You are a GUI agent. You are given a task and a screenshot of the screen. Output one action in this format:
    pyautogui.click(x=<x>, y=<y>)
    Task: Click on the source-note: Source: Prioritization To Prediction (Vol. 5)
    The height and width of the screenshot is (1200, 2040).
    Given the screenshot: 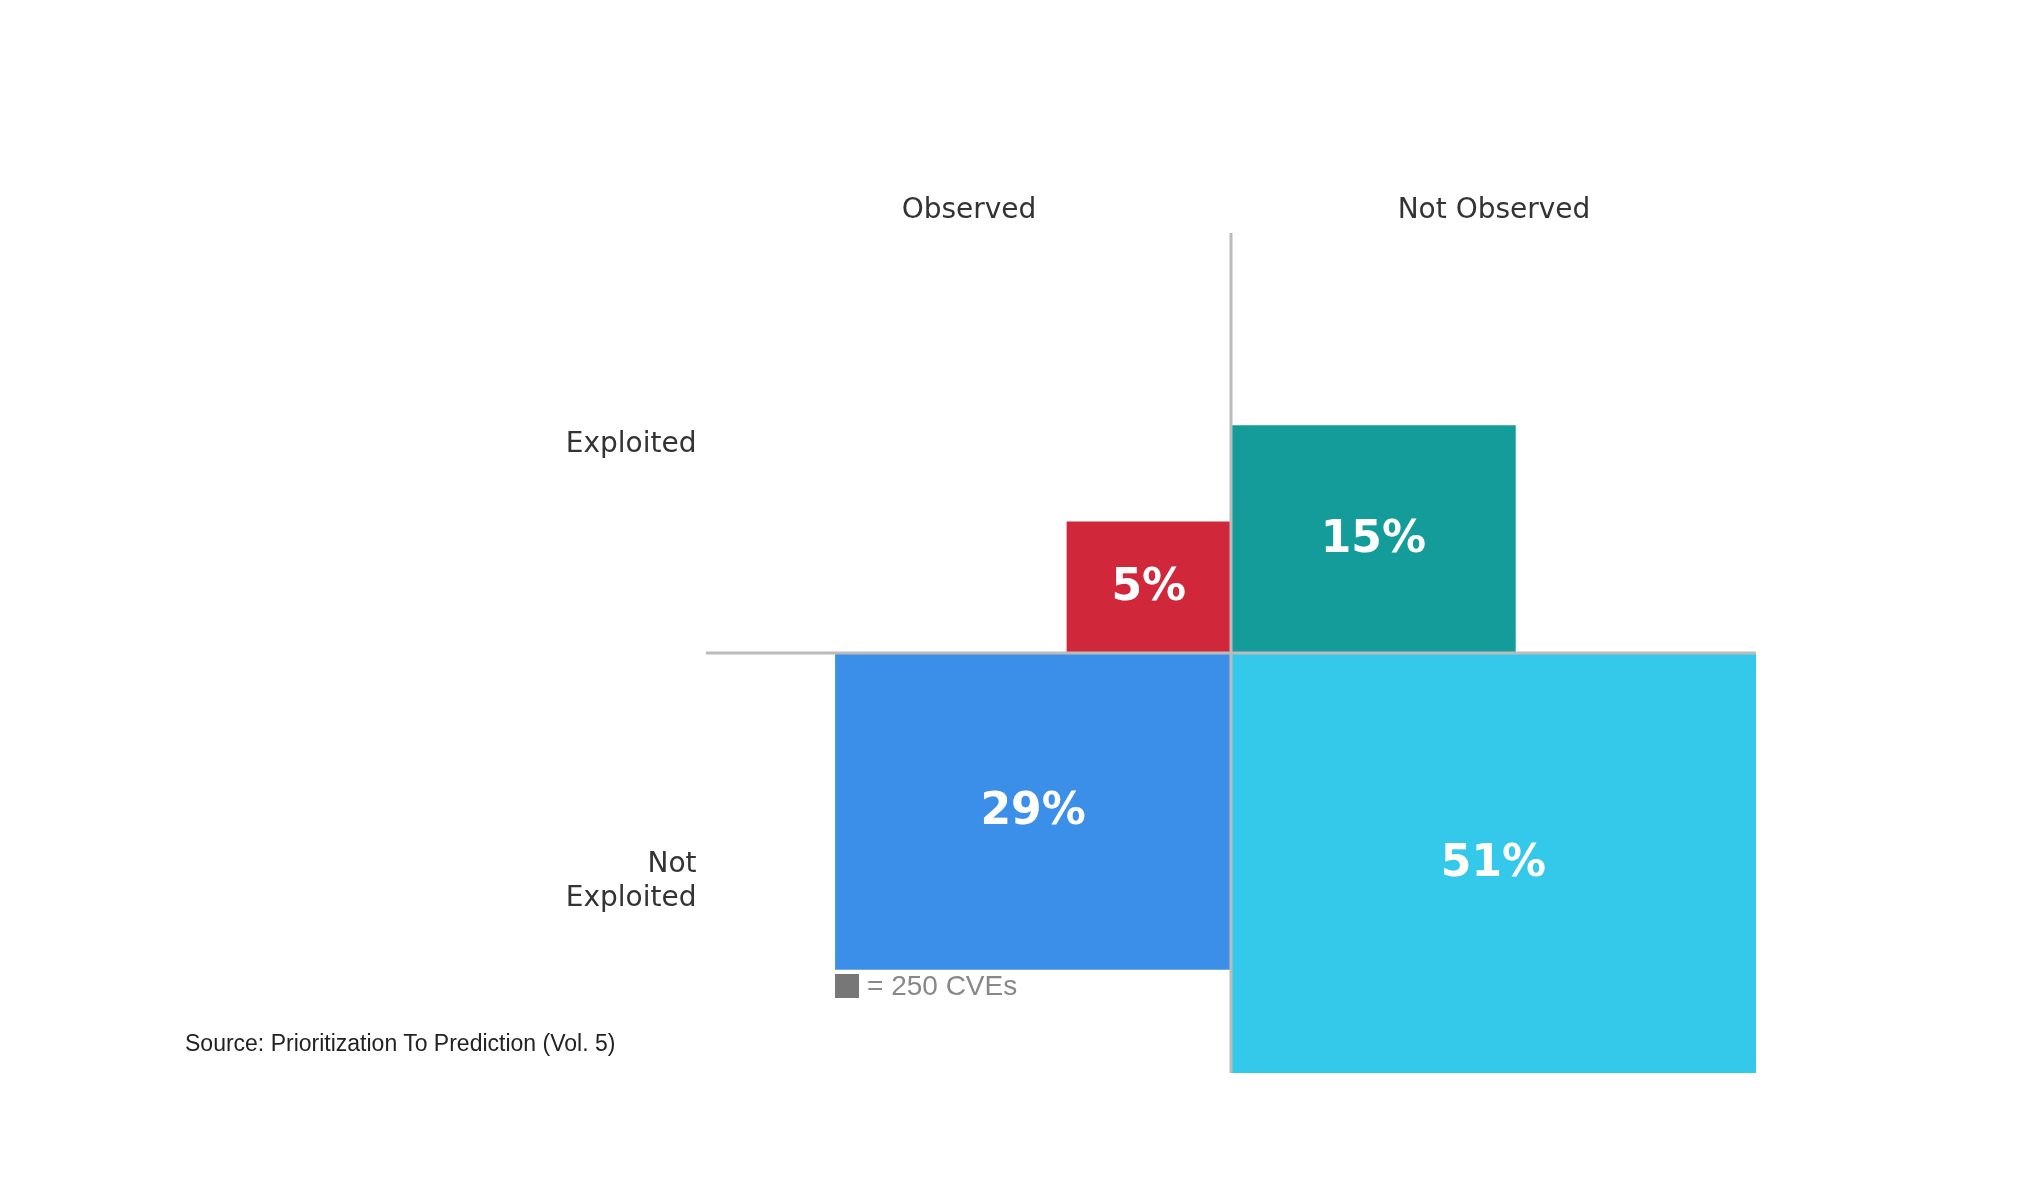 What is the action you would take?
    pyautogui.click(x=400, y=1043)
    